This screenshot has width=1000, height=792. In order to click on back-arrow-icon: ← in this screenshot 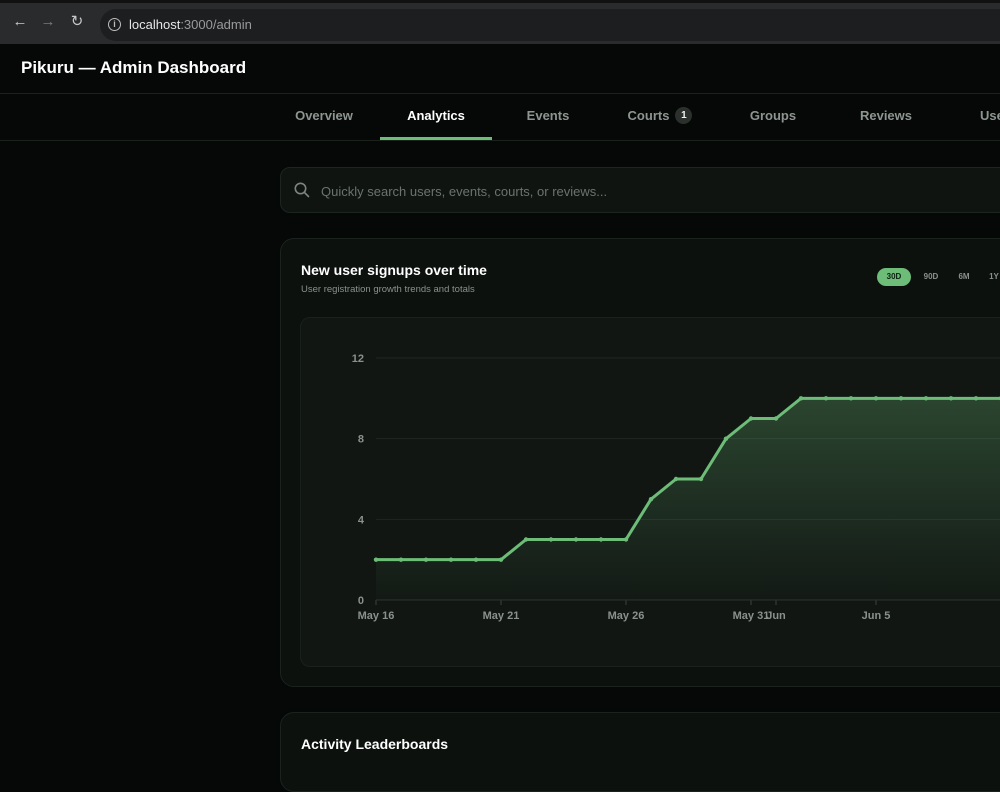, I will do `click(20, 21)`.